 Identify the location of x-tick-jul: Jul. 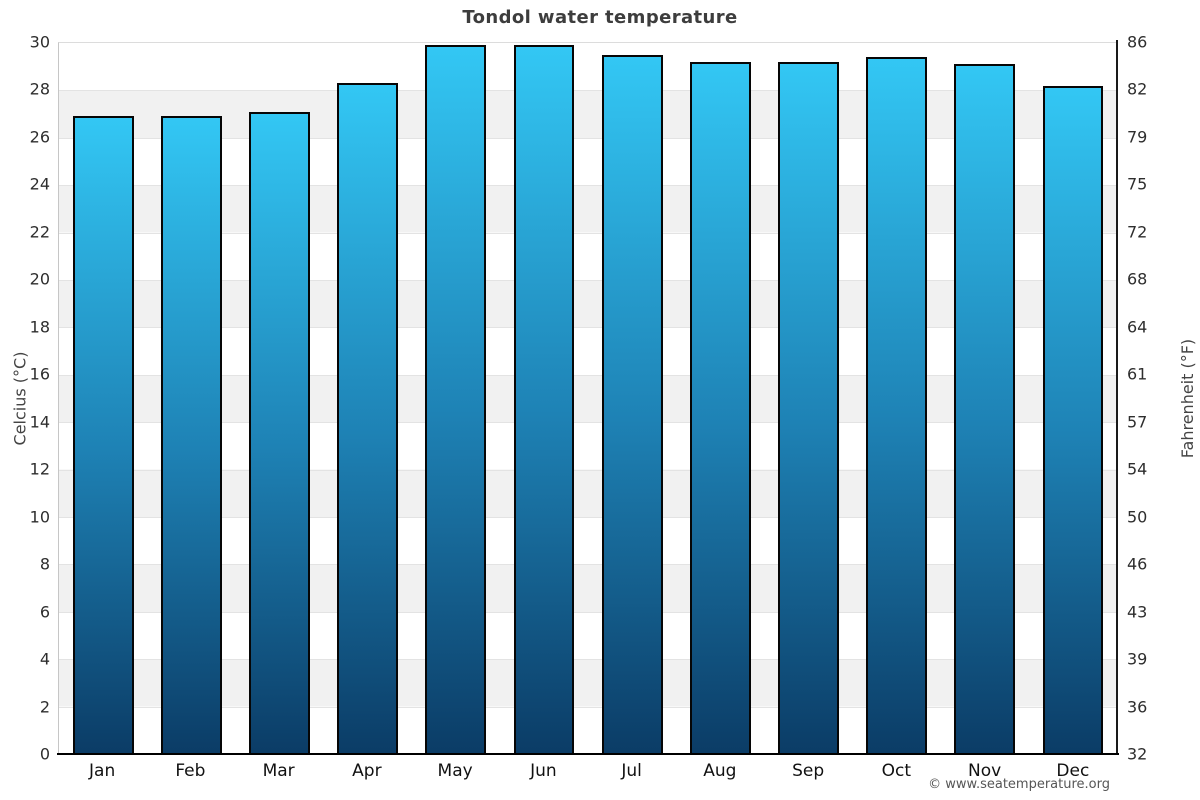
(631, 771).